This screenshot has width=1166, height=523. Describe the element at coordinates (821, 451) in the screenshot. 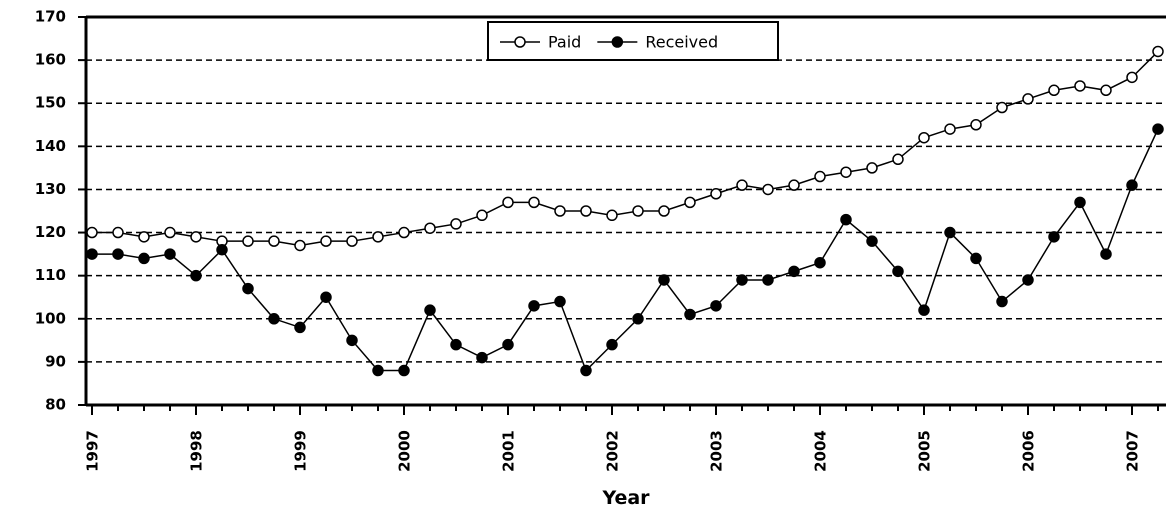

I see `x-tick-label: 2004` at that location.